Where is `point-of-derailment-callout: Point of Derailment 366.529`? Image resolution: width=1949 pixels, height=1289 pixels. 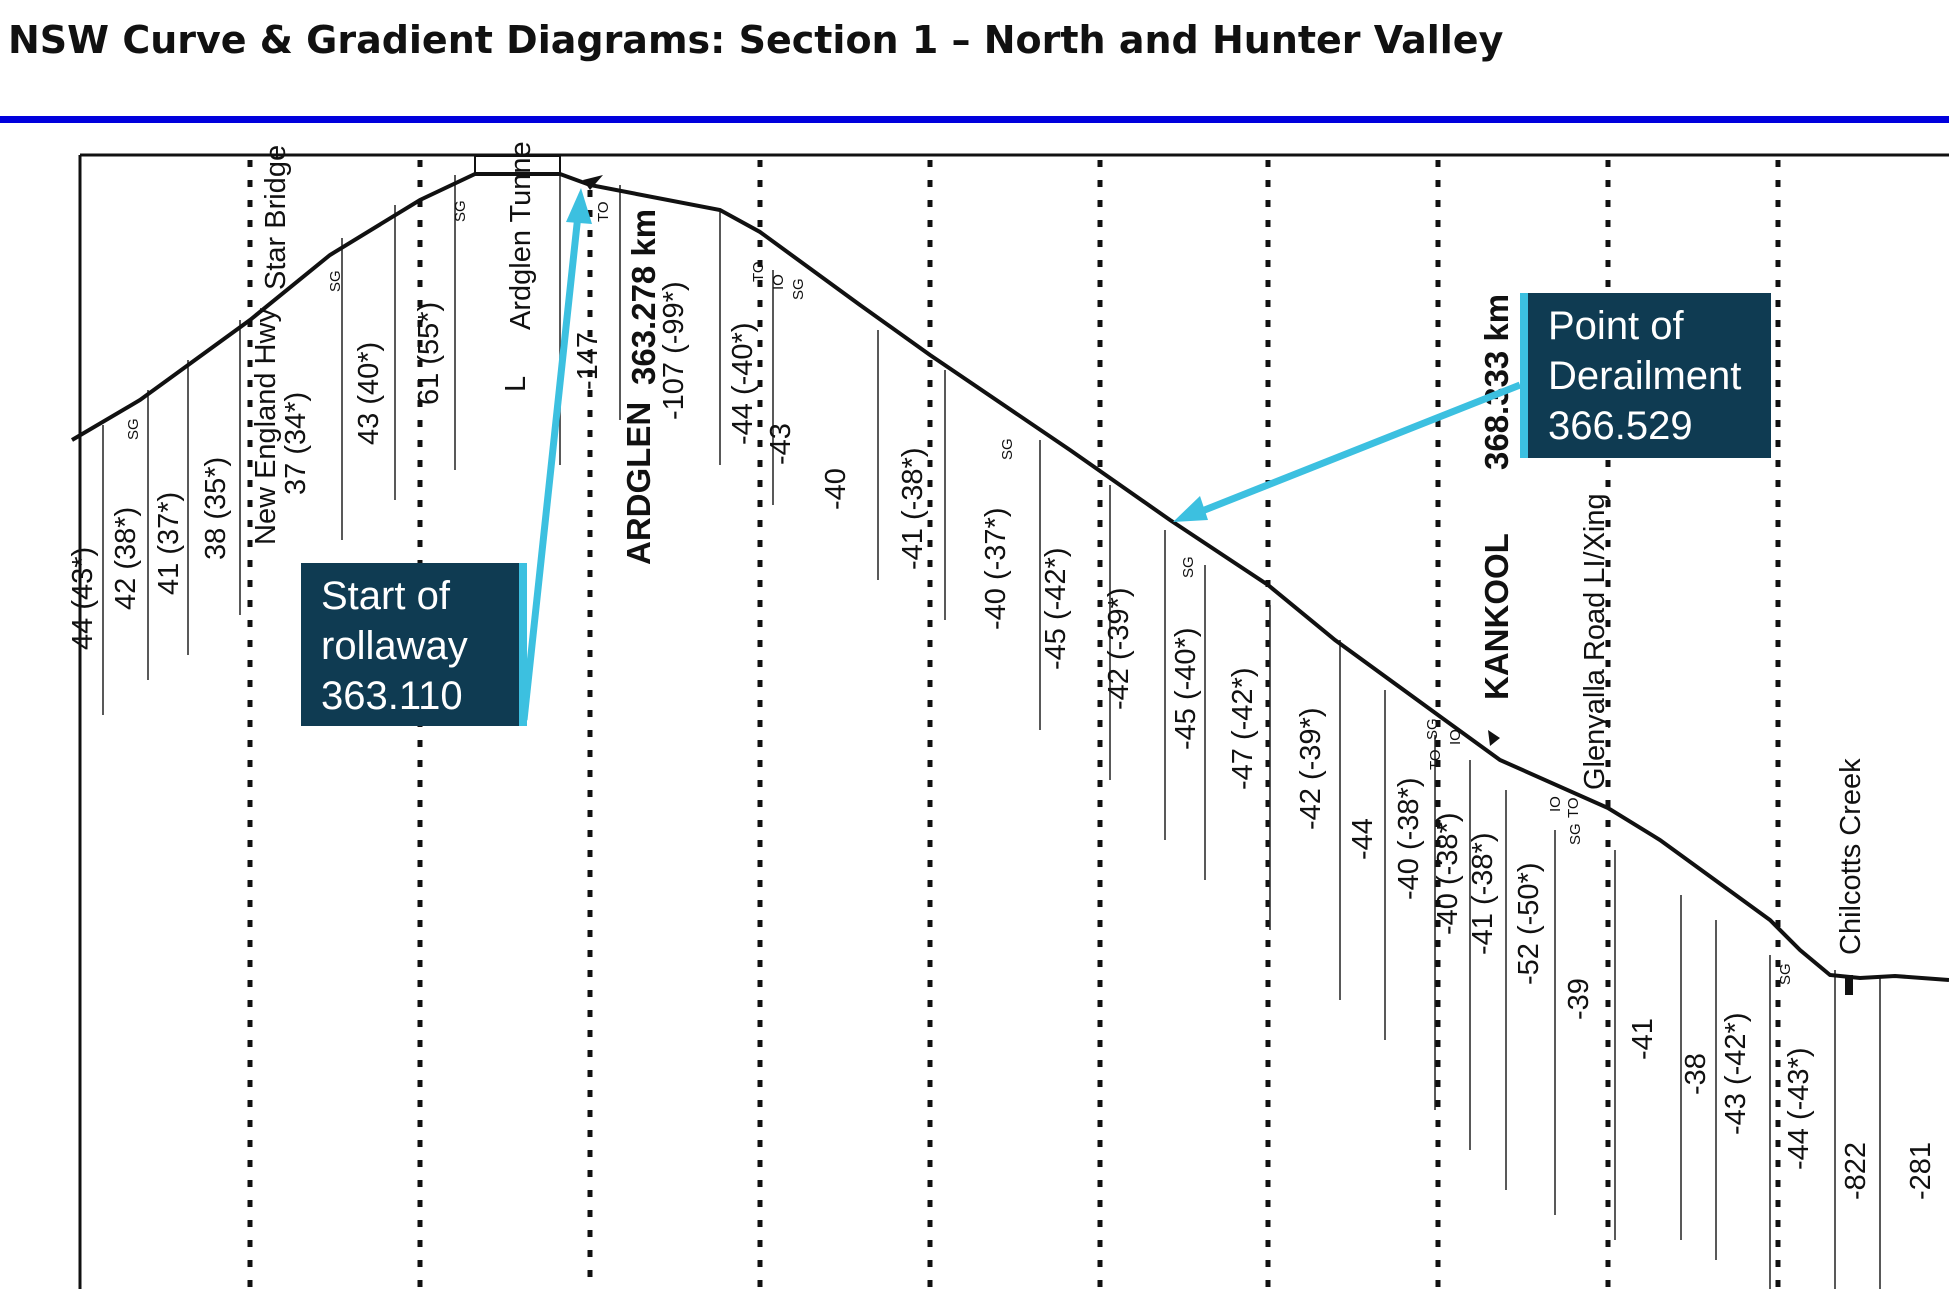
point-of-derailment-callout: Point of Derailment 366.529 is located at coordinates (1645, 375).